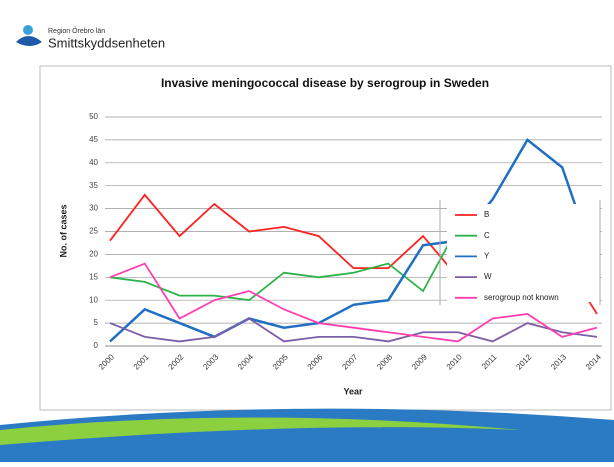 This screenshot has width=614, height=467. What do you see at coordinates (93, 185) in the screenshot?
I see `y-tick-label: 35` at bounding box center [93, 185].